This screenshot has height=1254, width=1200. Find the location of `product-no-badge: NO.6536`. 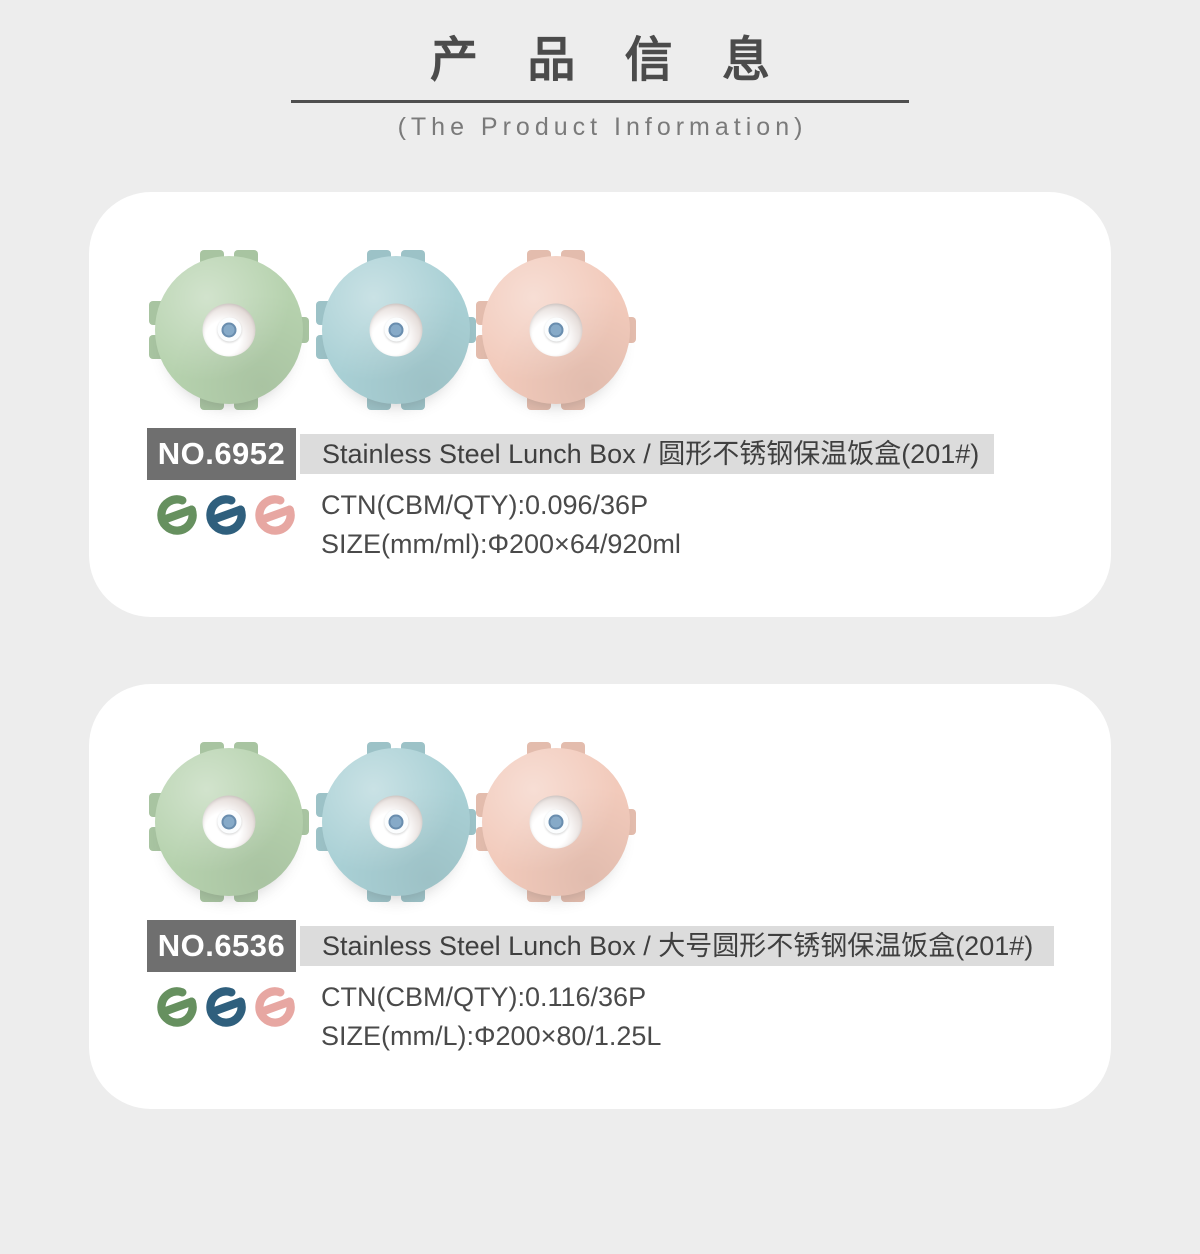

product-no-badge: NO.6536 is located at coordinates (221, 945).